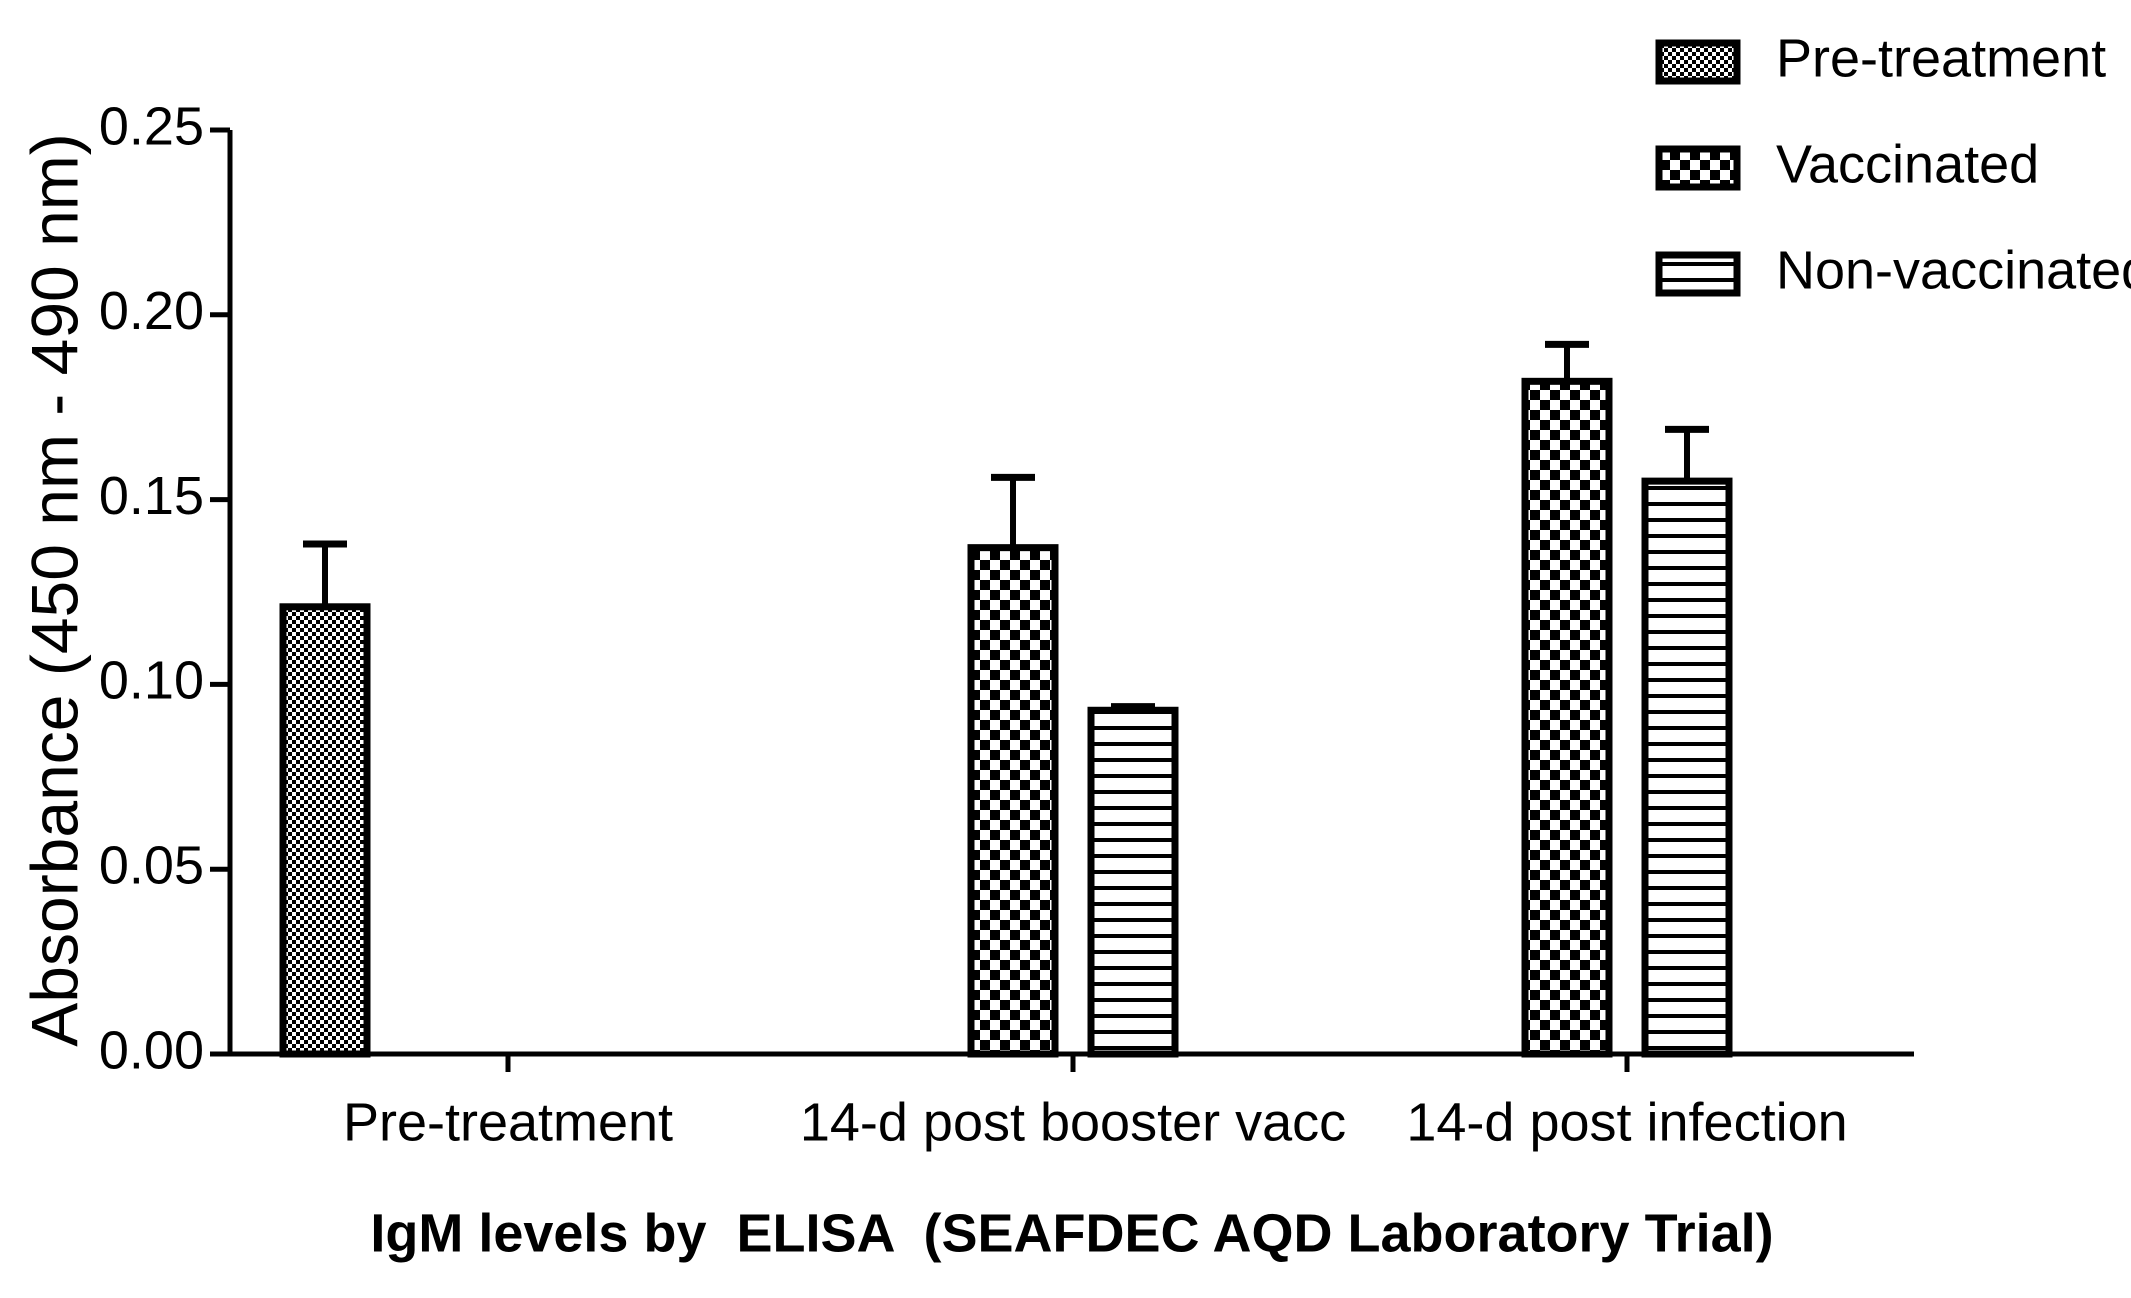 Image resolution: width=2131 pixels, height=1298 pixels. Describe the element at coordinates (151, 681) in the screenshot. I see `y-tick-label: 0.10` at that location.